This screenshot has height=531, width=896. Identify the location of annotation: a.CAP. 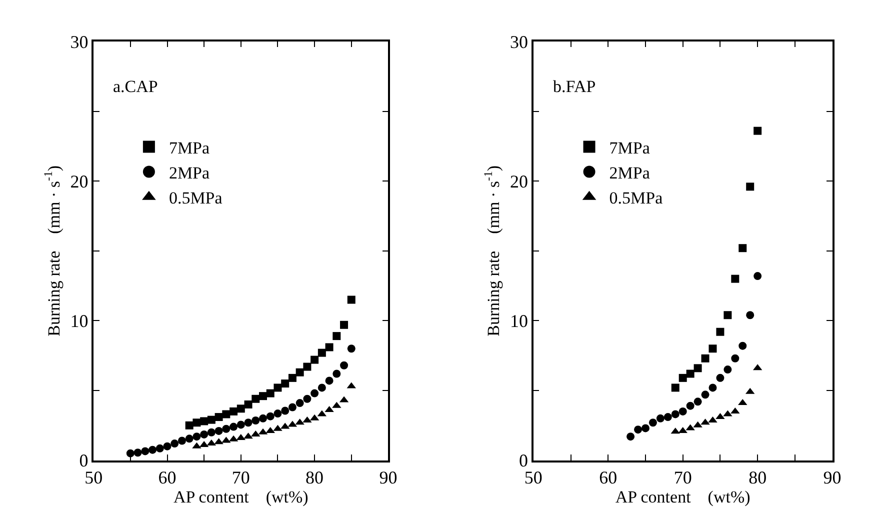
(135, 86).